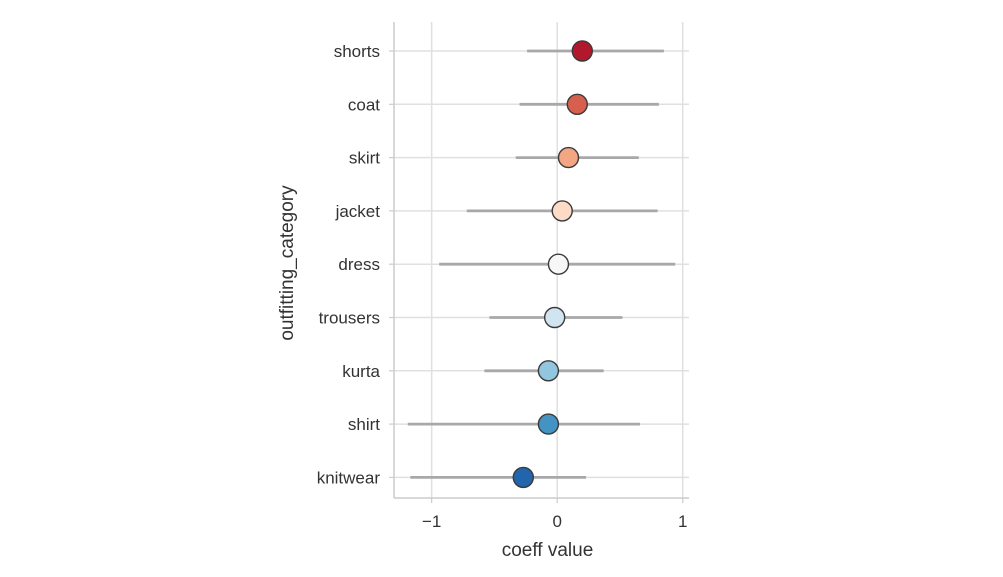 The width and height of the screenshot is (1003, 577). What do you see at coordinates (562, 211) in the screenshot?
I see `point-jacket` at bounding box center [562, 211].